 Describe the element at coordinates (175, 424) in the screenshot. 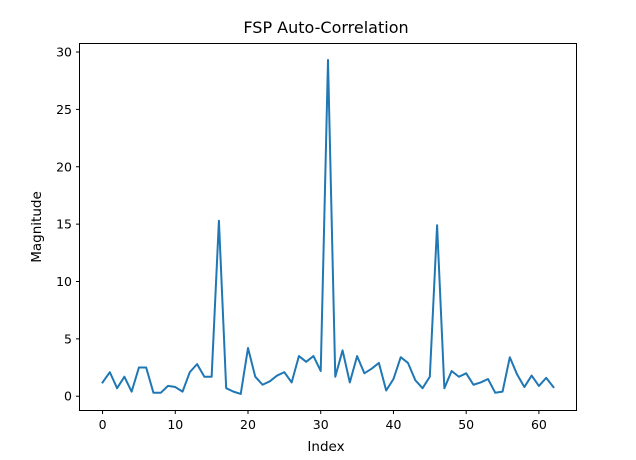

I see `x-tick-label: 10` at that location.